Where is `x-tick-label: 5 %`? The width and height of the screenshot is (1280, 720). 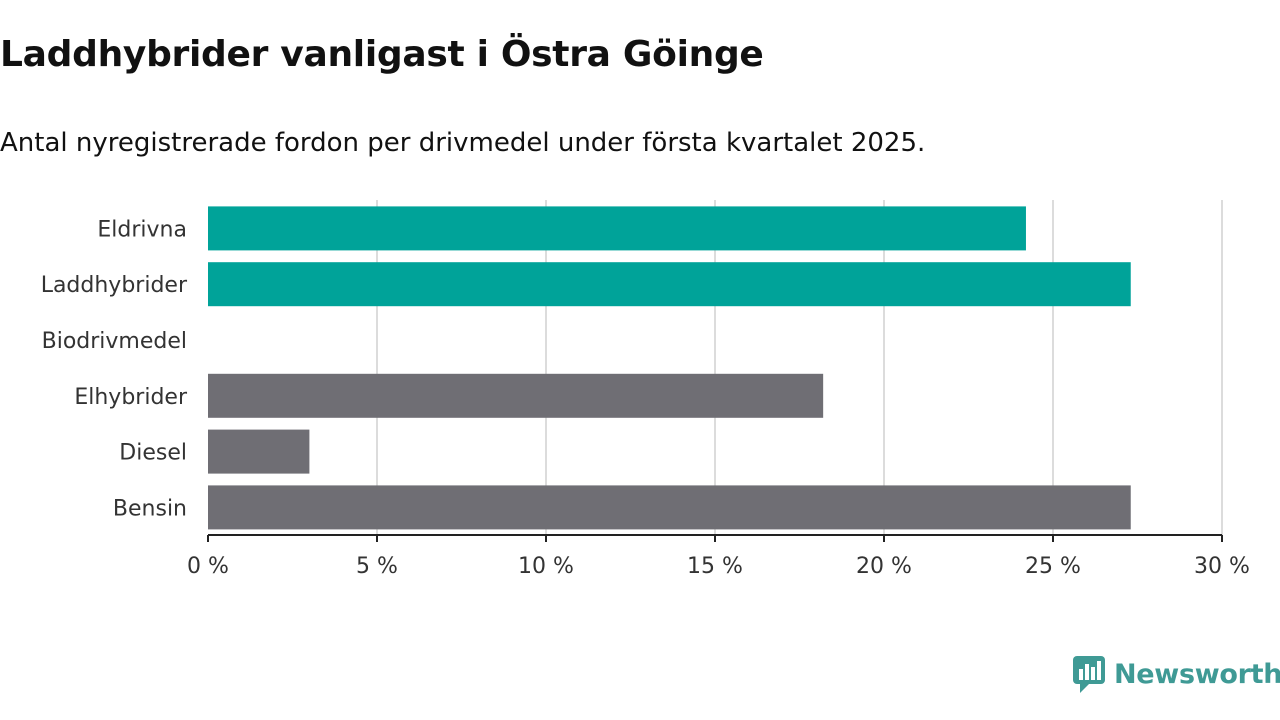 x-tick-label: 5 % is located at coordinates (377, 566).